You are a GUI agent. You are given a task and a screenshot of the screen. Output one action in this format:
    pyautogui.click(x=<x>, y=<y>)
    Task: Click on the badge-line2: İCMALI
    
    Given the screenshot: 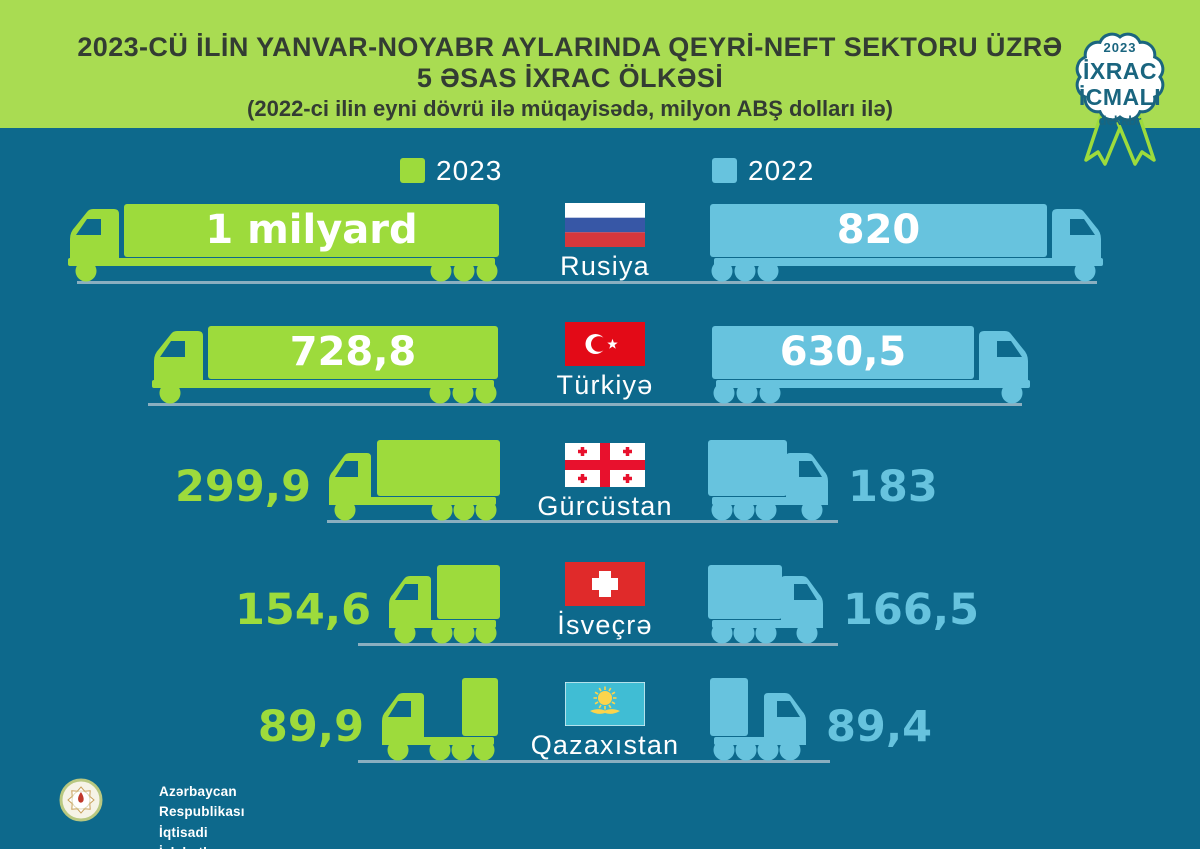 What is the action you would take?
    pyautogui.click(x=1120, y=97)
    